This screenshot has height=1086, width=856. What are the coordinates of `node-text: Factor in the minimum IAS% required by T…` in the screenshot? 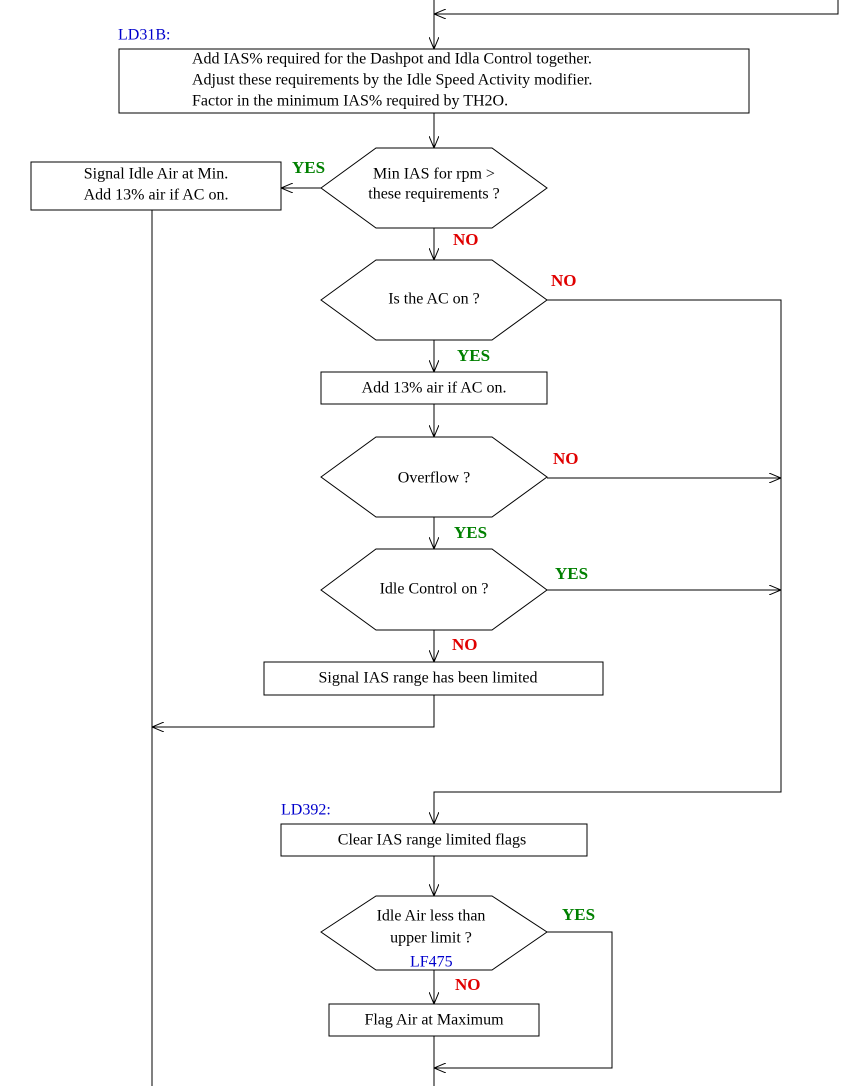 It's located at (350, 101).